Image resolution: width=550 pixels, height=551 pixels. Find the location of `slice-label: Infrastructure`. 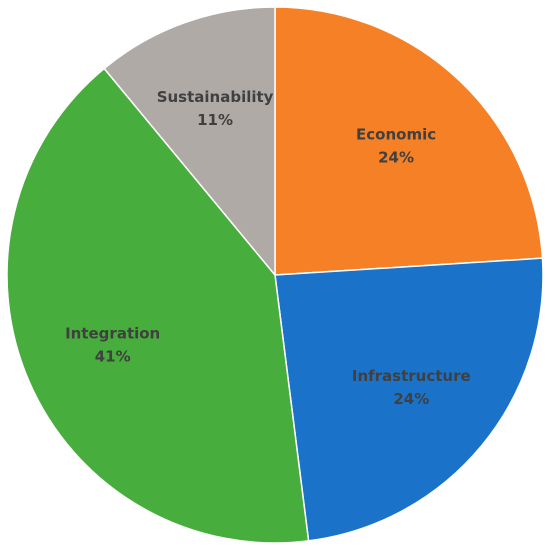

slice-label: Infrastructure is located at coordinates (411, 376).